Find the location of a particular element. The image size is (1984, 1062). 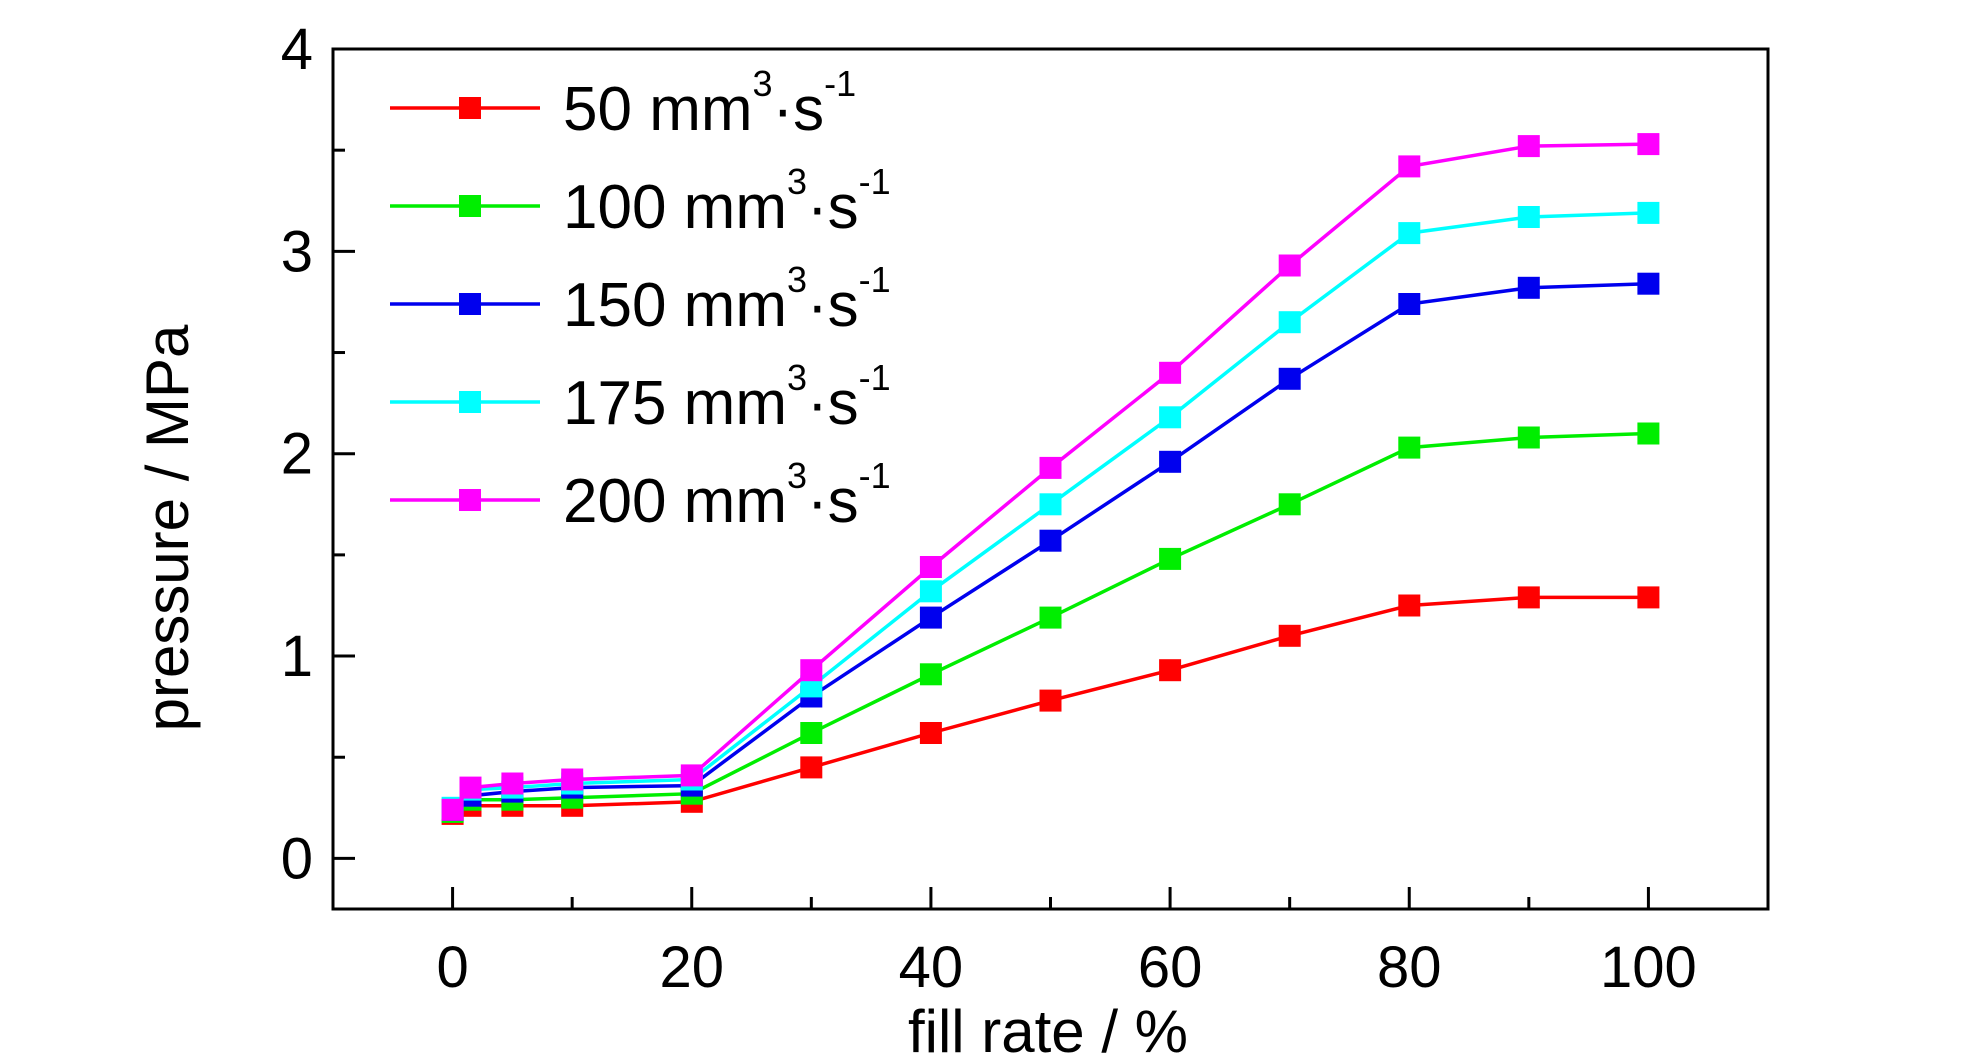

legend-label-main: 200 mm is located at coordinates (675, 501).